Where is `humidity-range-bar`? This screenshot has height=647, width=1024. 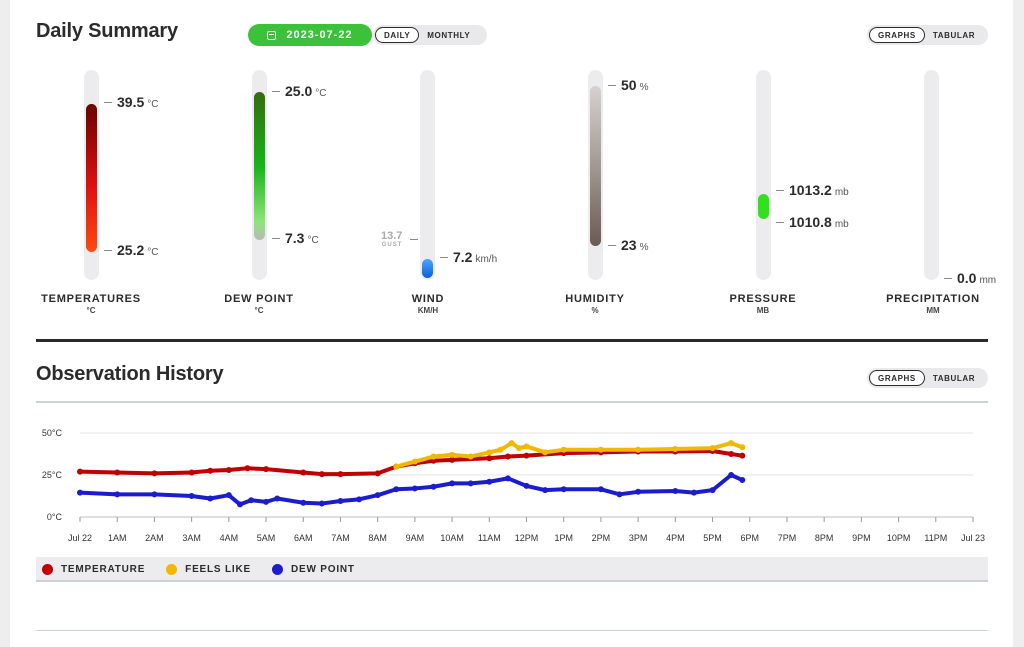
humidity-range-bar is located at coordinates (595, 166).